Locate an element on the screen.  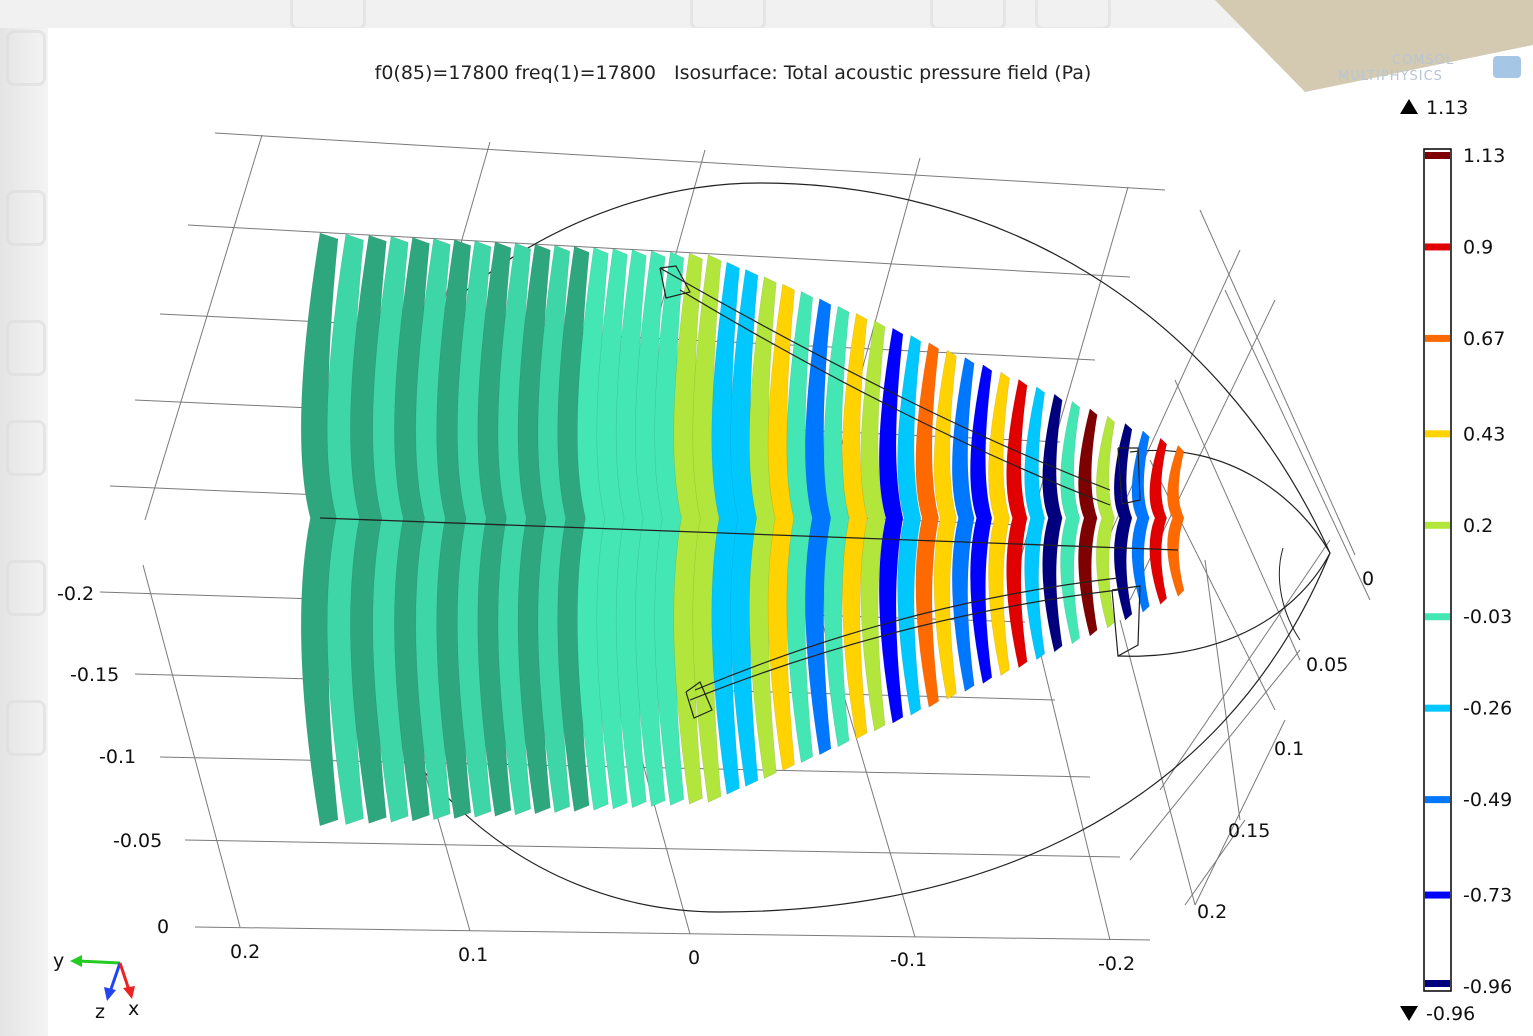
triad-z-arrow is located at coordinates (115, 977).